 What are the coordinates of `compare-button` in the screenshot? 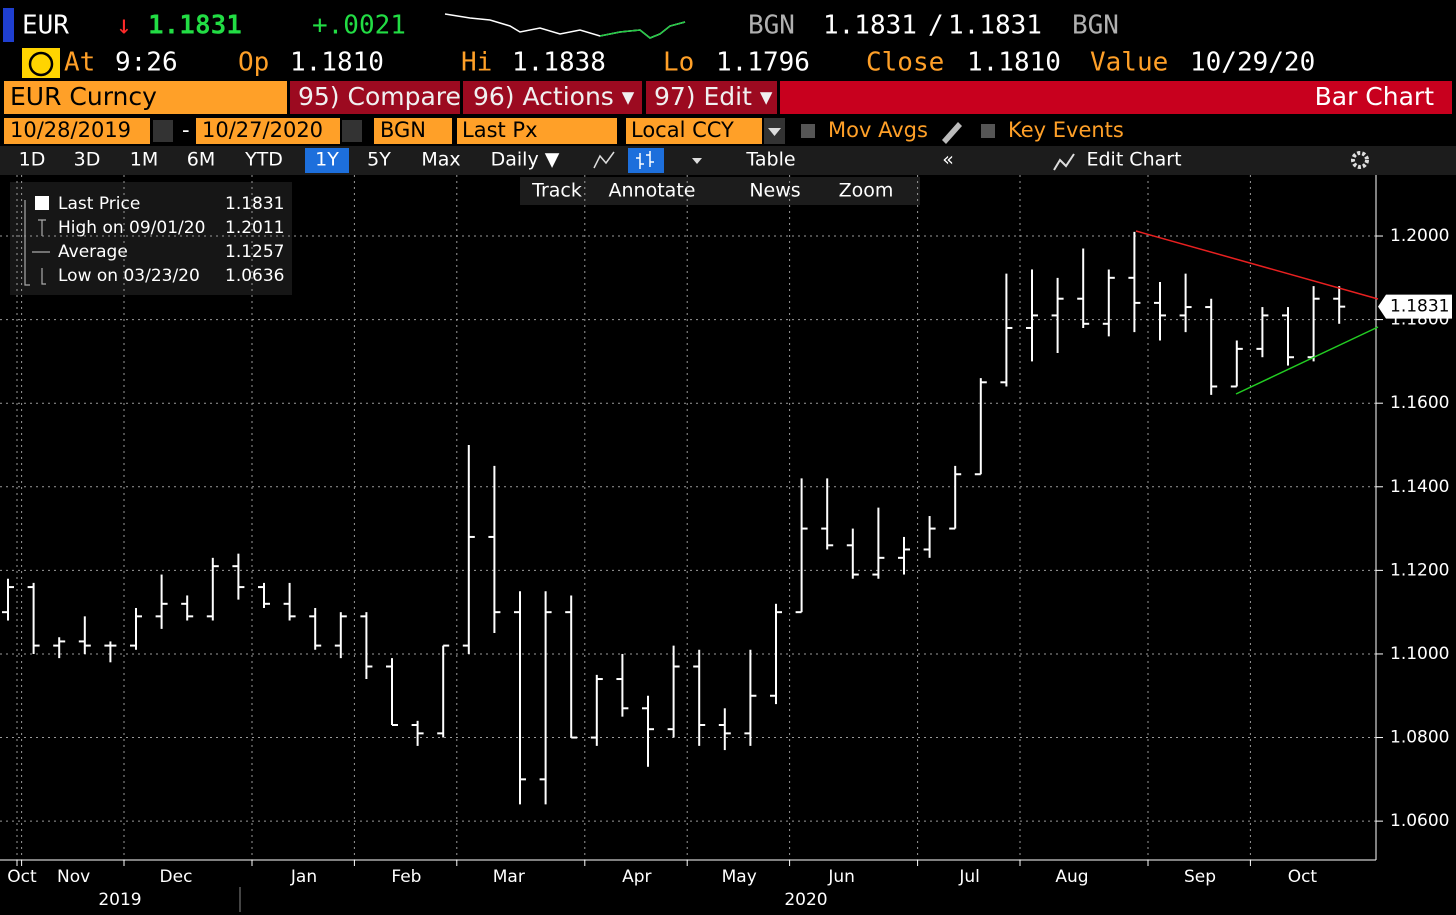 It's located at (375, 97).